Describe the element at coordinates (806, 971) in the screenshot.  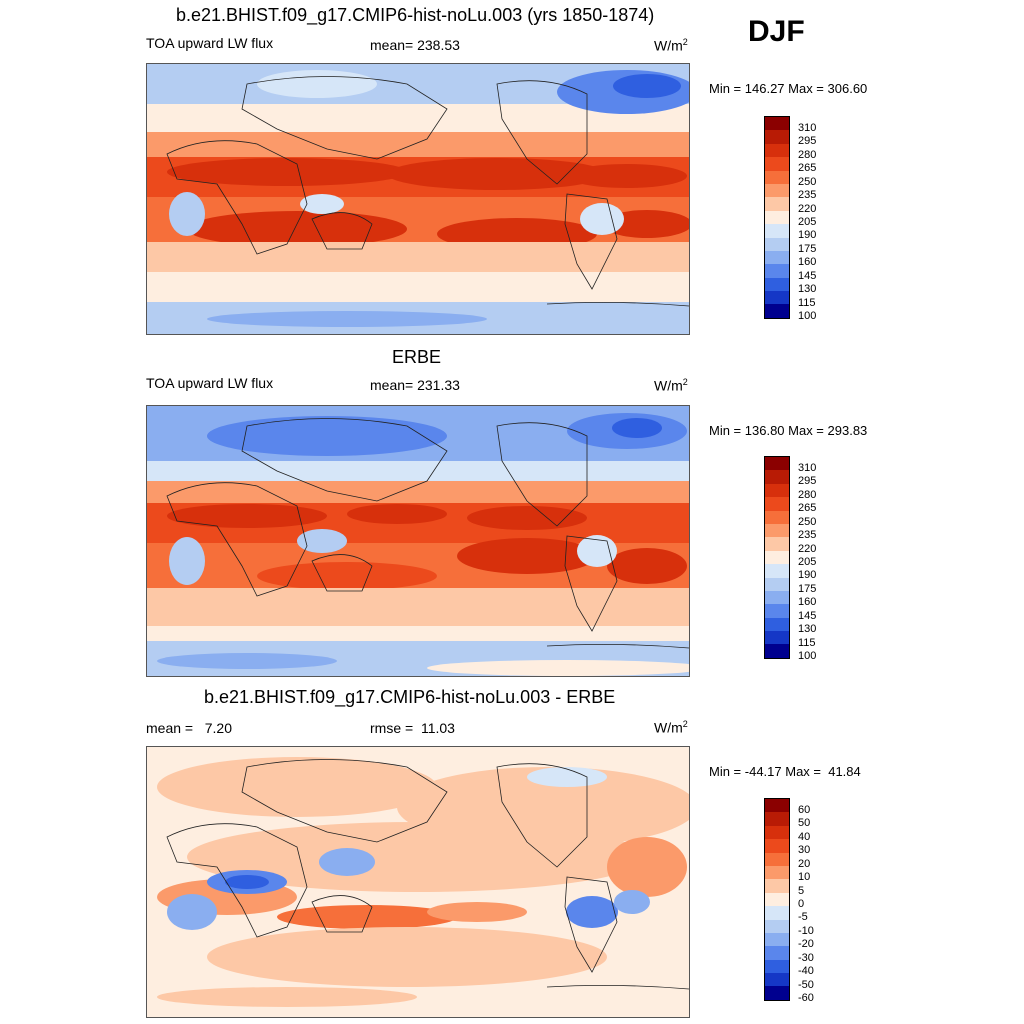
I see `colorbar-tick-label: -40` at that location.